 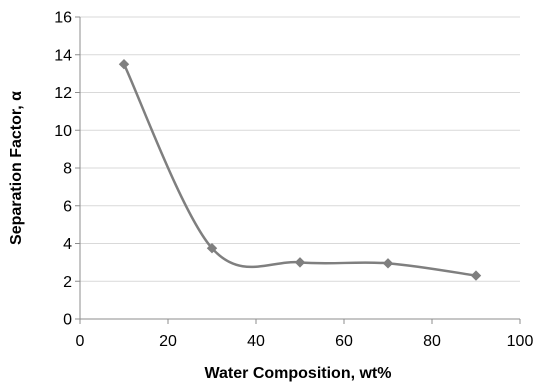 I want to click on y-tick-label: 14, so click(x=63, y=55).